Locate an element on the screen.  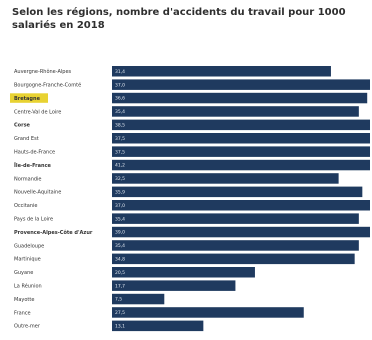
value-label: 38,5 is located at coordinates (120, 125).